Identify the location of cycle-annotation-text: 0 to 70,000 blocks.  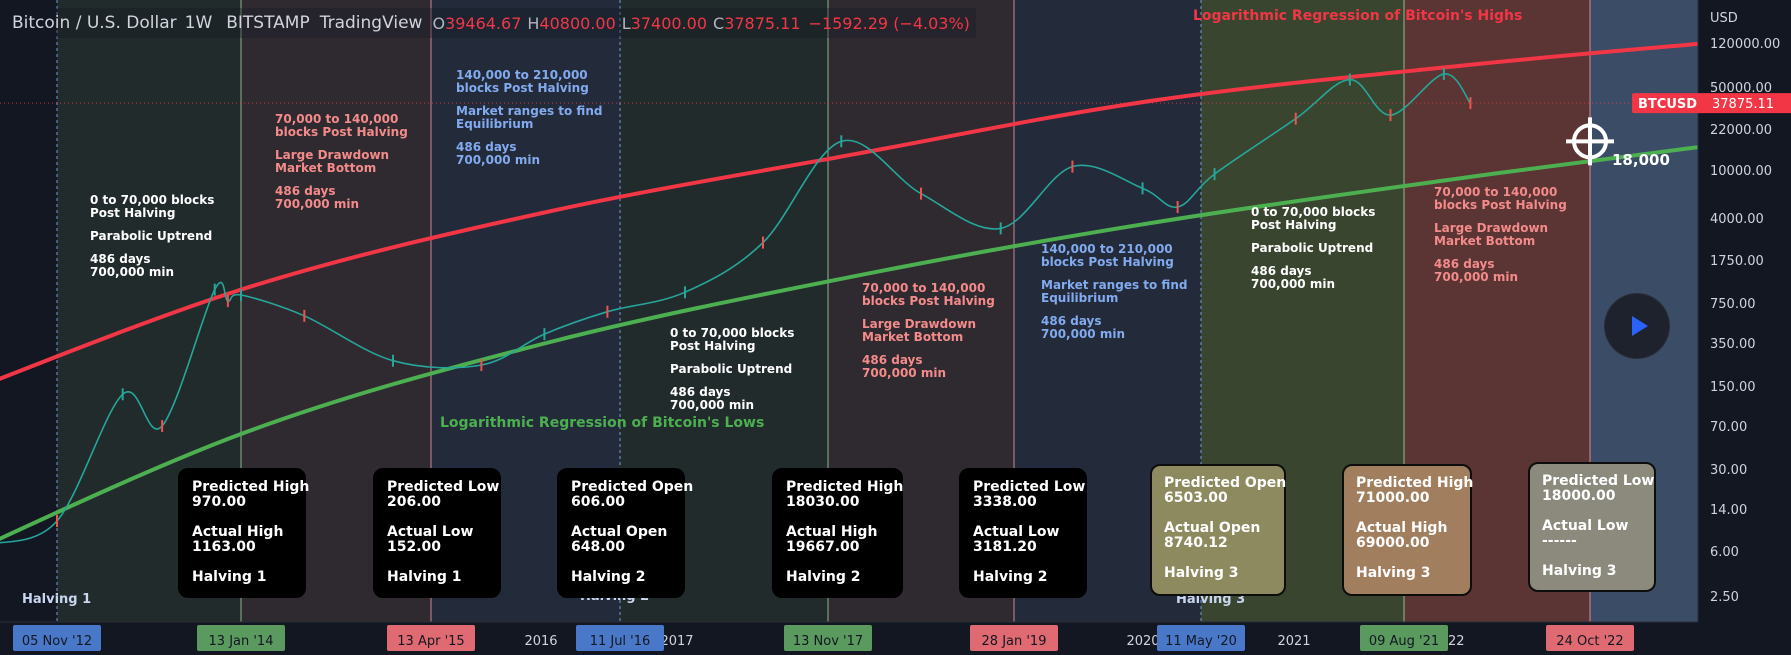
(1313, 212).